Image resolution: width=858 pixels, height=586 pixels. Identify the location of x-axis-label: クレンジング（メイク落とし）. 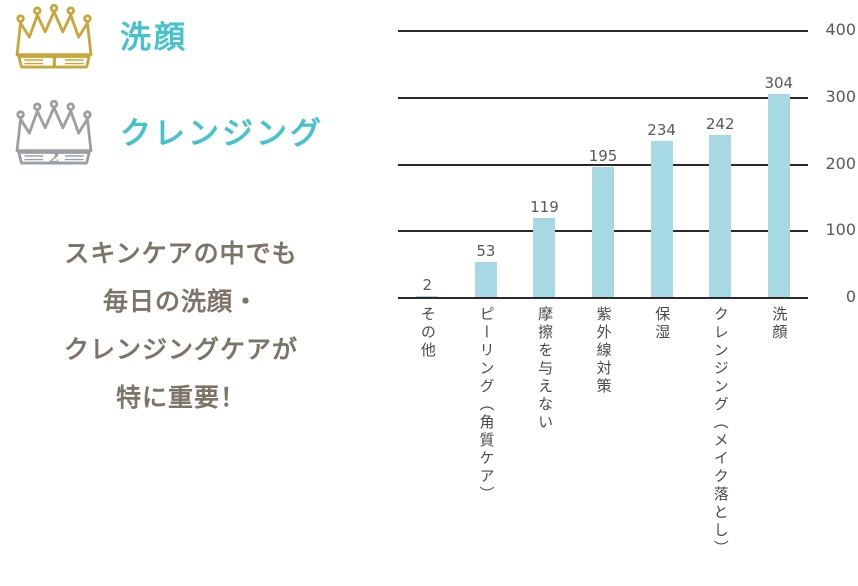
(720, 432).